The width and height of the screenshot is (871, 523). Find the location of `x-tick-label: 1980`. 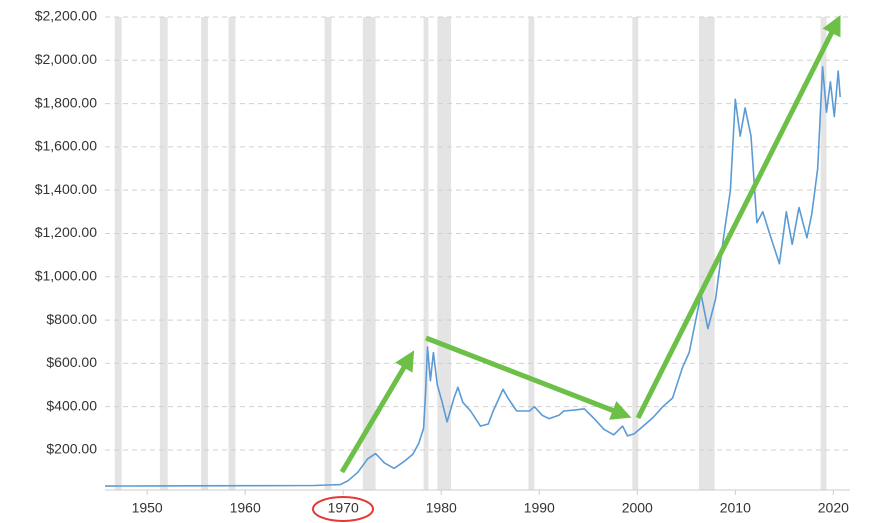

x-tick-label: 1980 is located at coordinates (441, 508).